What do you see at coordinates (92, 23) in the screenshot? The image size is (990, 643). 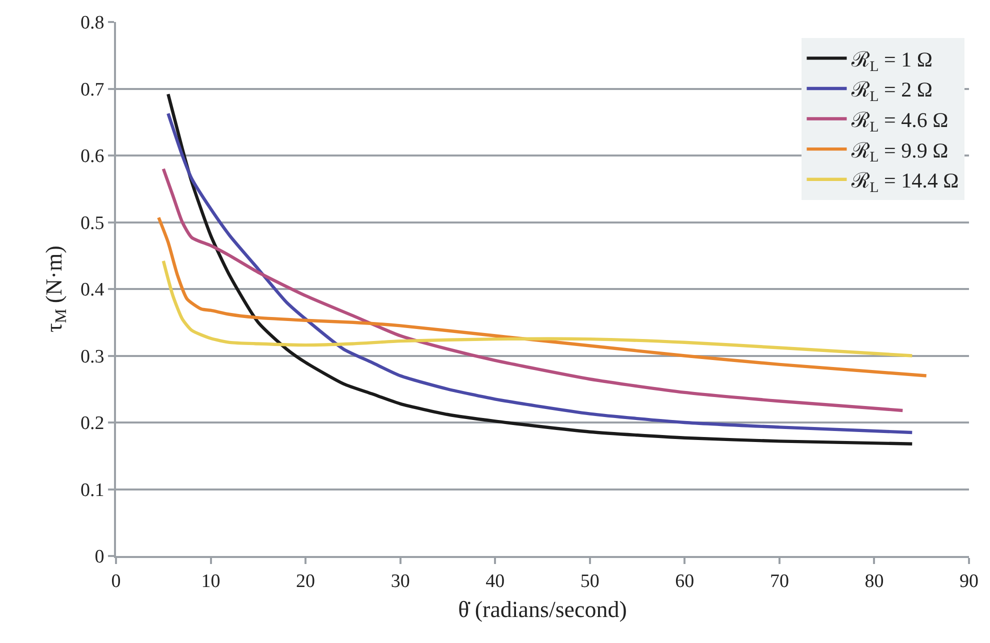 I see `y-tick-label: 0.8` at bounding box center [92, 23].